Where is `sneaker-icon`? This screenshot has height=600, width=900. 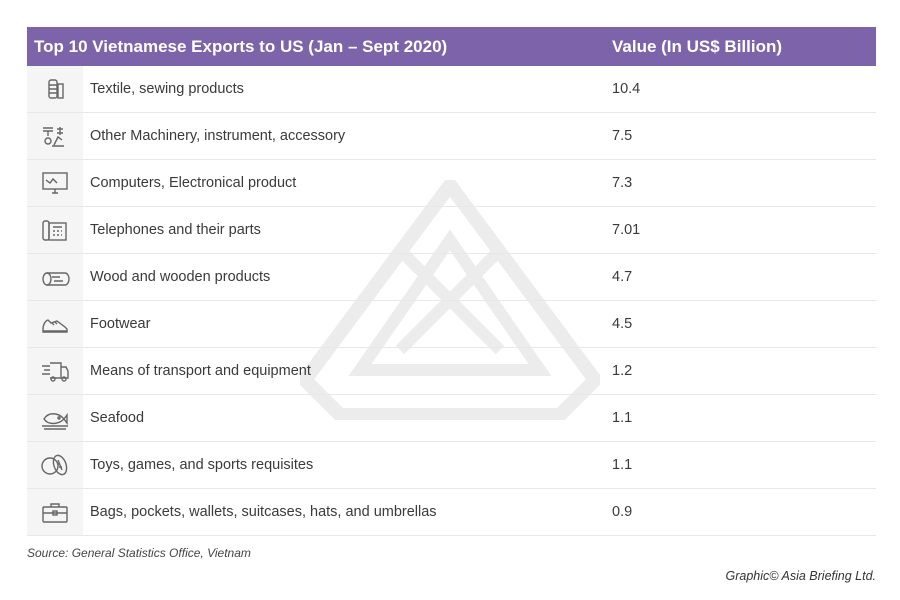
sneaker-icon is located at coordinates (55, 324).